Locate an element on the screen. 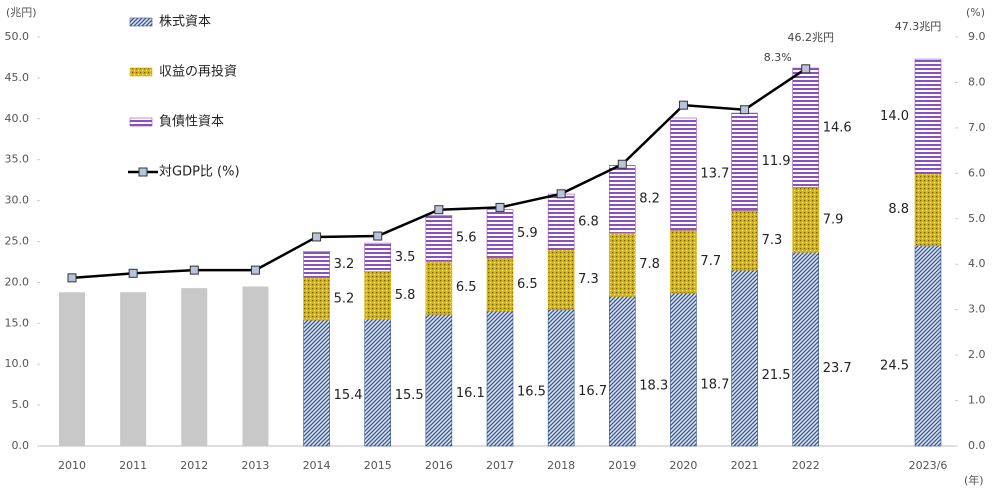  y-tick-label: 35.0 is located at coordinates (17, 159).